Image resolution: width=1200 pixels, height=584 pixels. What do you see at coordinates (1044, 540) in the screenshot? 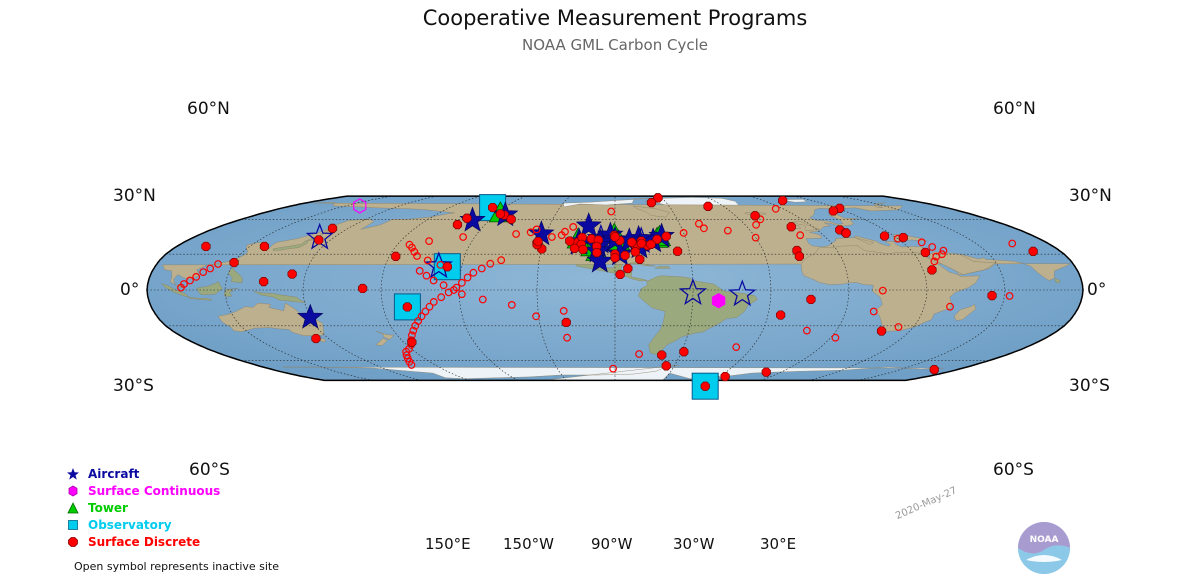
I see `logo-text: NOAA` at bounding box center [1044, 540].